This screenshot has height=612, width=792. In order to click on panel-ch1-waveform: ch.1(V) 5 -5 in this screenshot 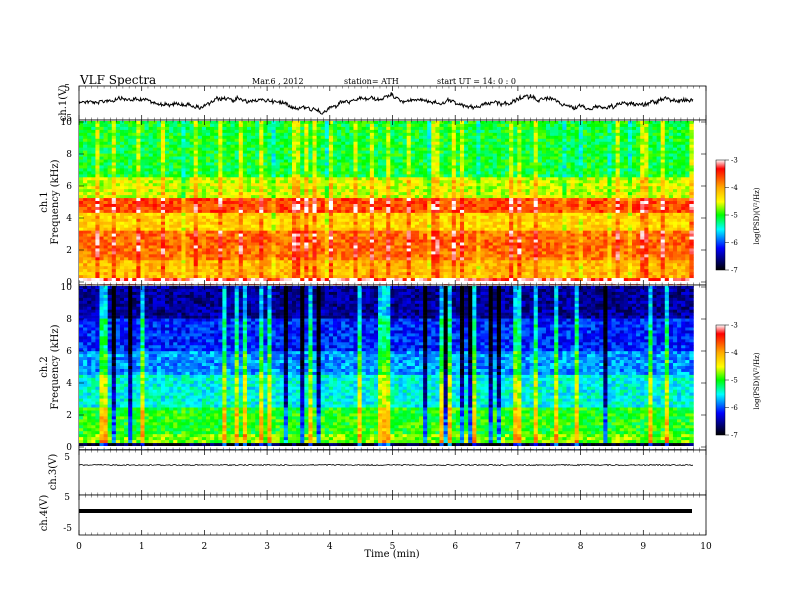, I will do `click(382, 104)`.